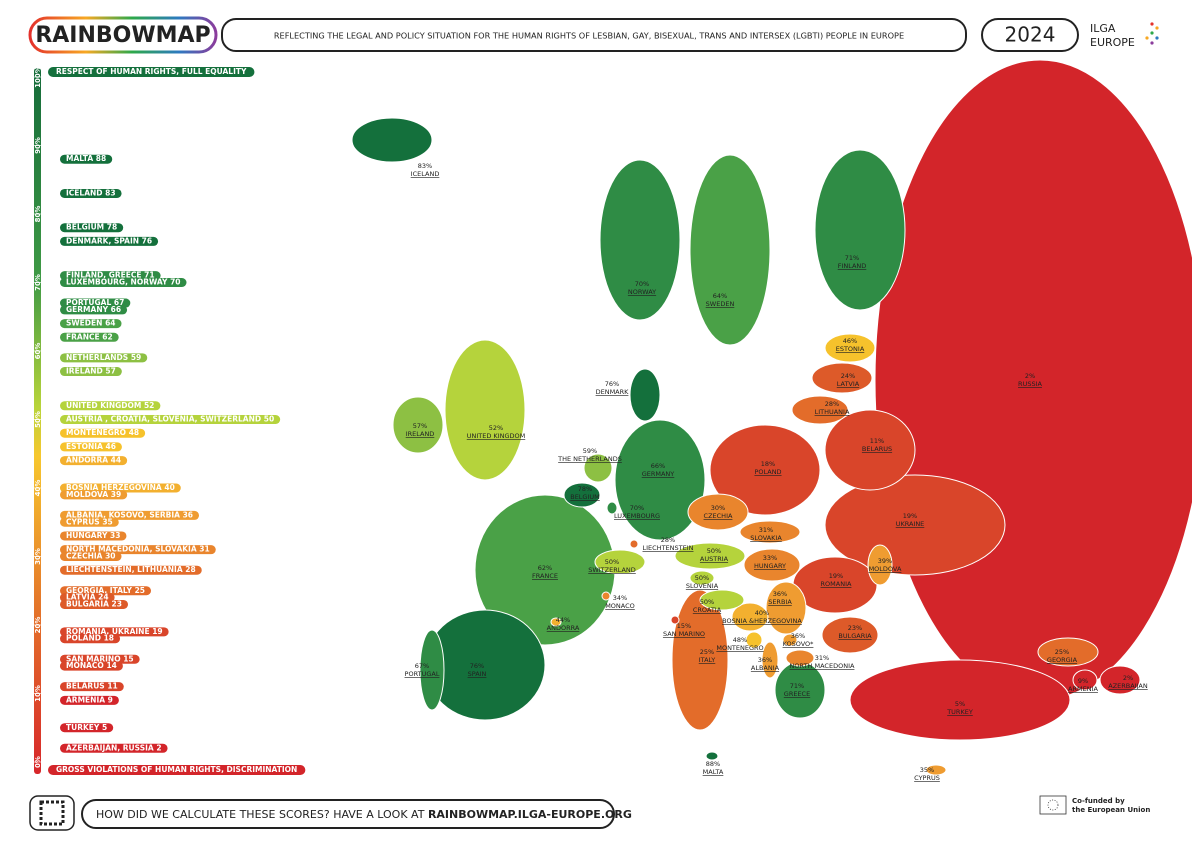 This screenshot has width=1192, height=844. Describe the element at coordinates (131, 570) in the screenshot. I see `ranking-entry: LIECHTENSTEIN, LITHUANIA 28` at that location.